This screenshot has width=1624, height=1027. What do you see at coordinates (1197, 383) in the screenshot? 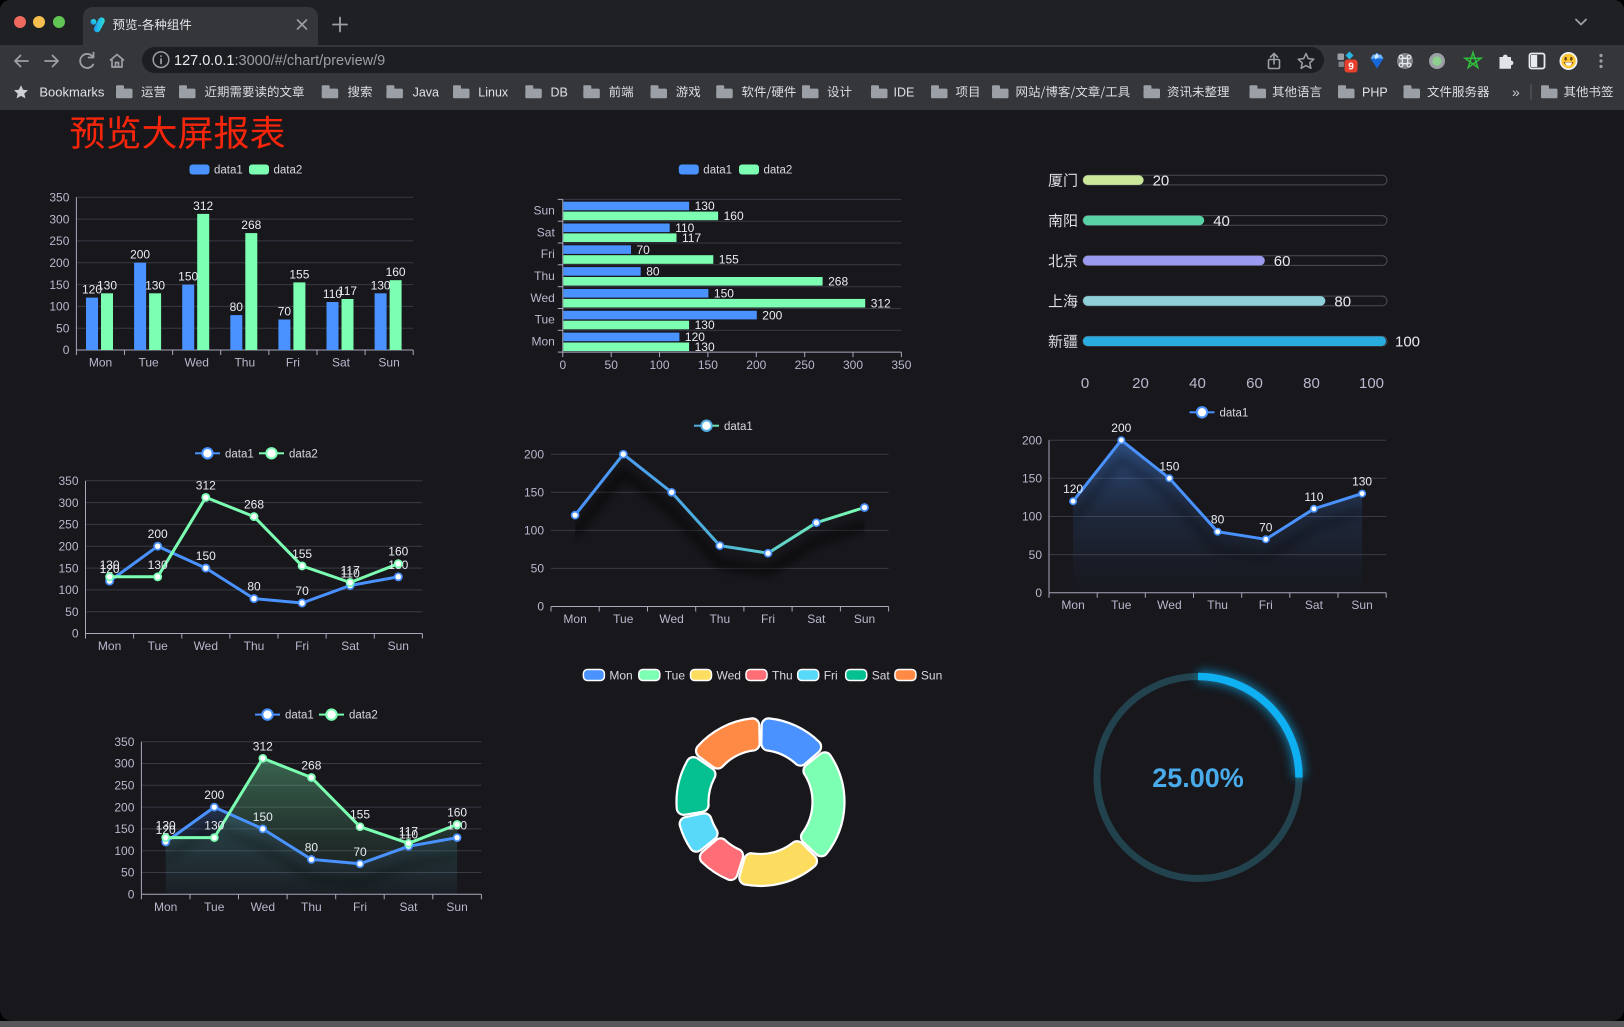
I see `svg-text: 40` at bounding box center [1197, 383].